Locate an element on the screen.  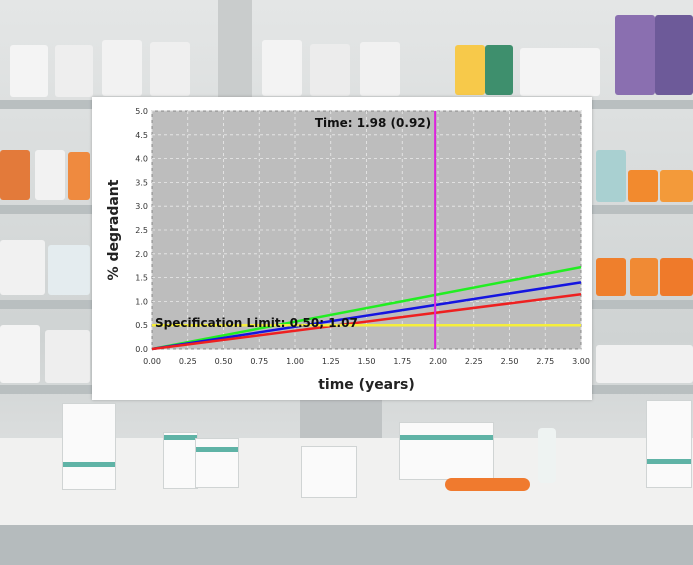
x-tick-label: 2.75 is located at coordinates (545, 361).